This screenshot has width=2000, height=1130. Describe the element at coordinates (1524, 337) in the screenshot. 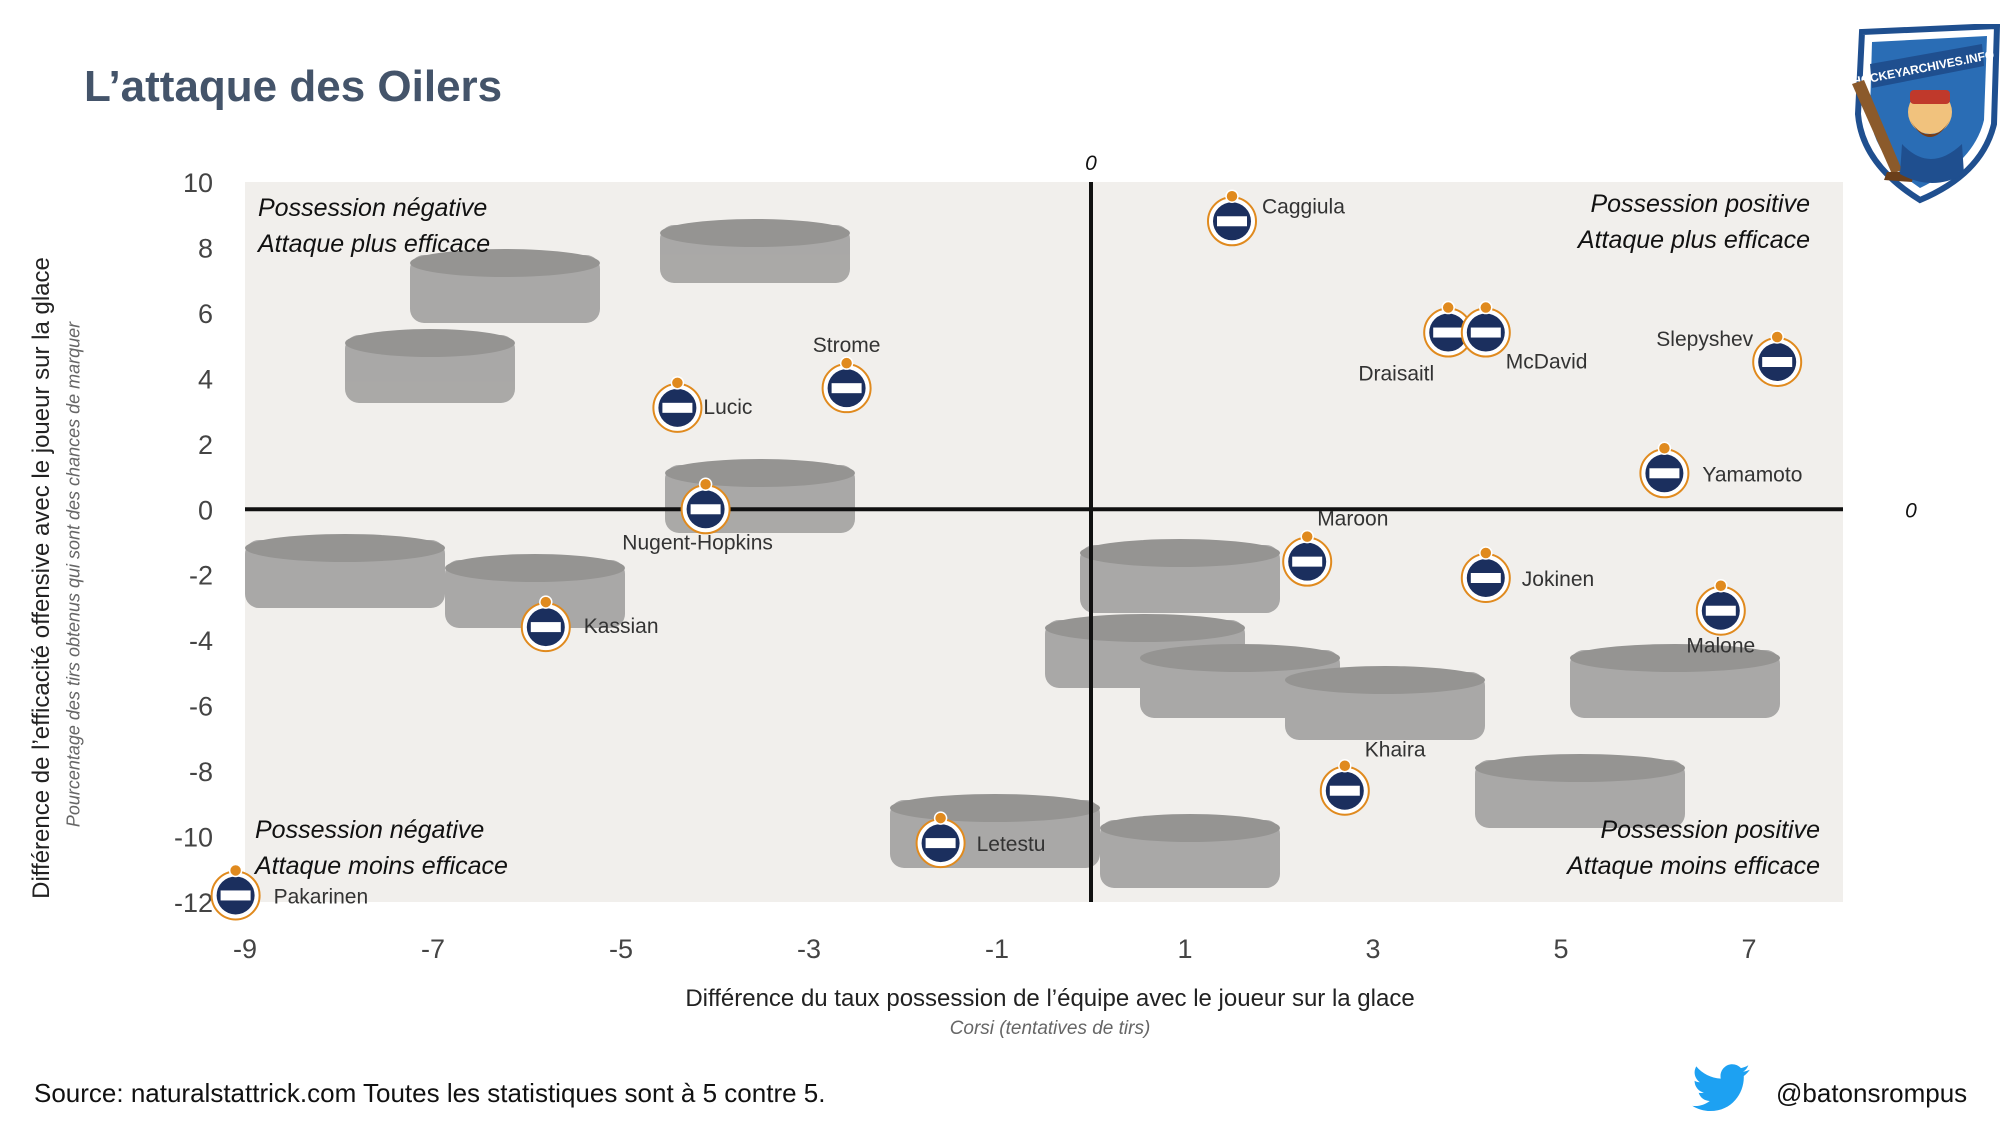

I see `data-point: McDavid` at that location.